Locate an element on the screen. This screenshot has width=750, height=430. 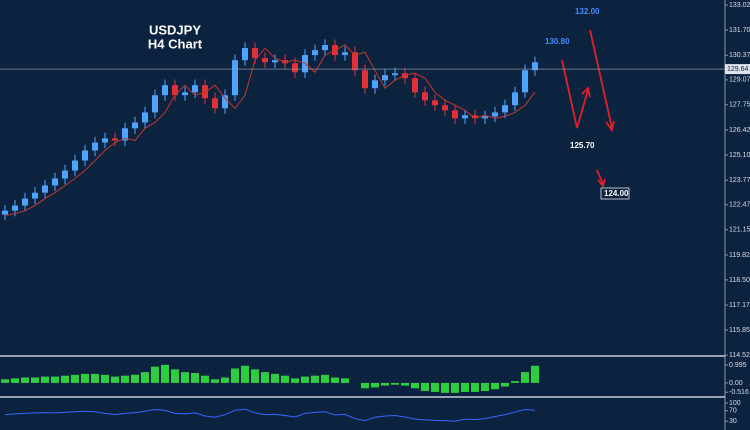
y-tick-label: 130.37 is located at coordinates (739, 55).